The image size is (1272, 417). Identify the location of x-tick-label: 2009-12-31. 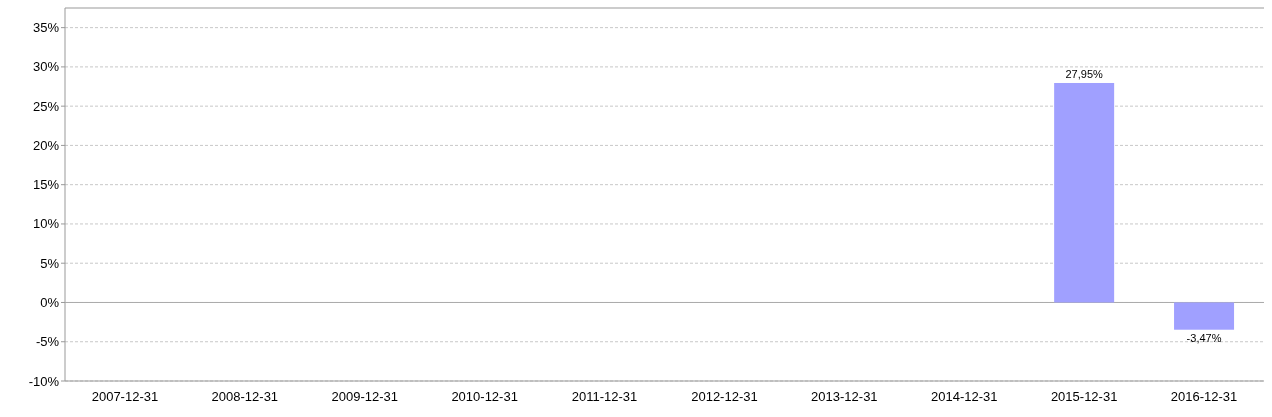
(364, 396).